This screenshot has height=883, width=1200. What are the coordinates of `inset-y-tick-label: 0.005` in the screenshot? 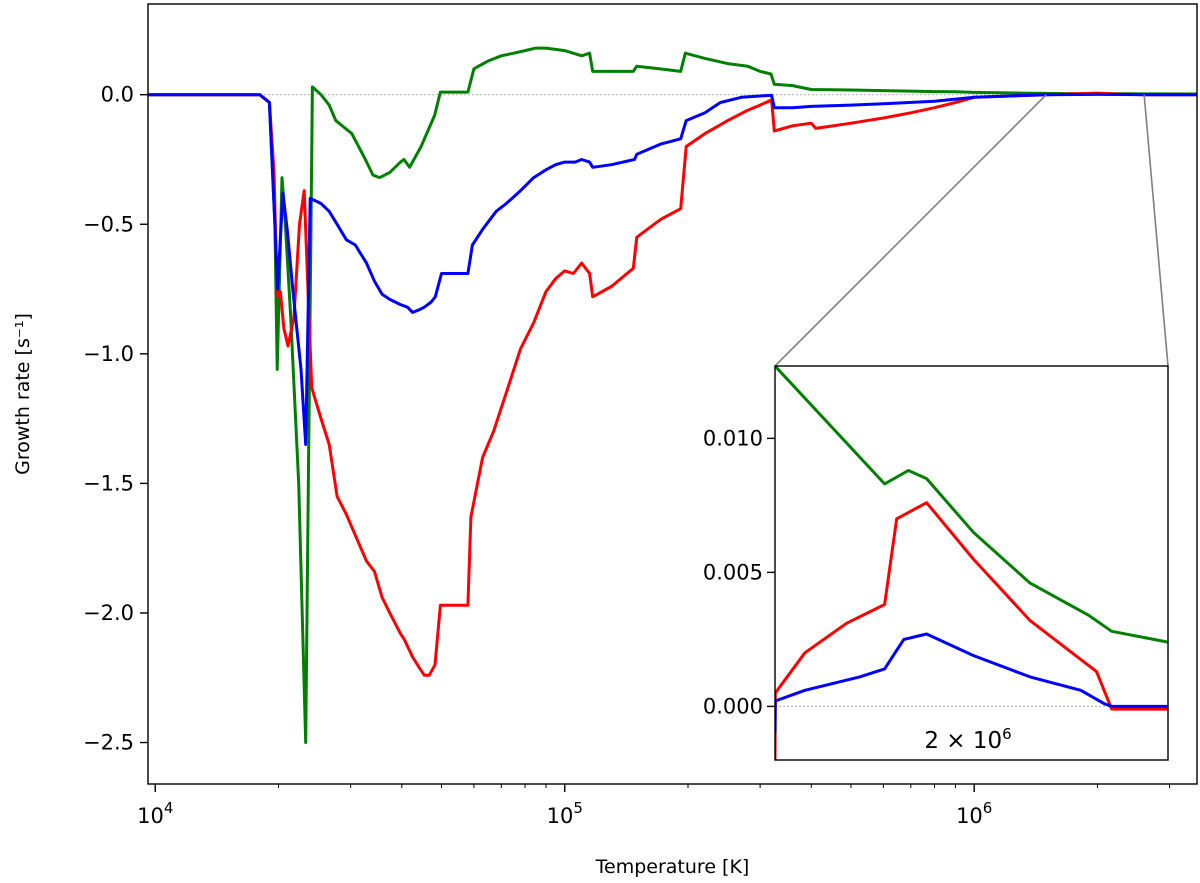 It's located at (733, 572).